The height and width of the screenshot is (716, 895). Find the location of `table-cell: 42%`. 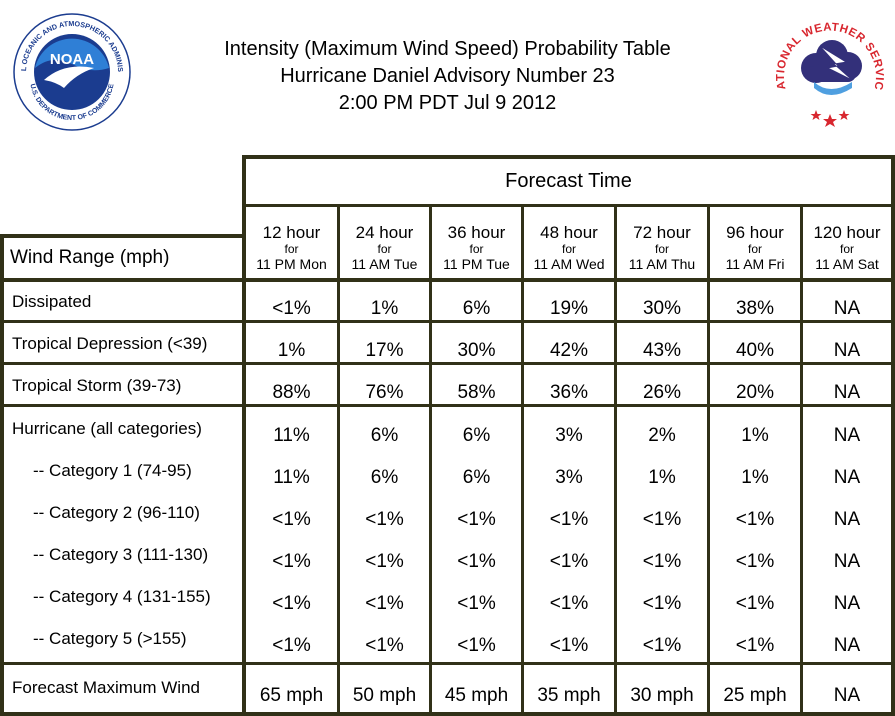

table-cell: 42% is located at coordinates (569, 350).